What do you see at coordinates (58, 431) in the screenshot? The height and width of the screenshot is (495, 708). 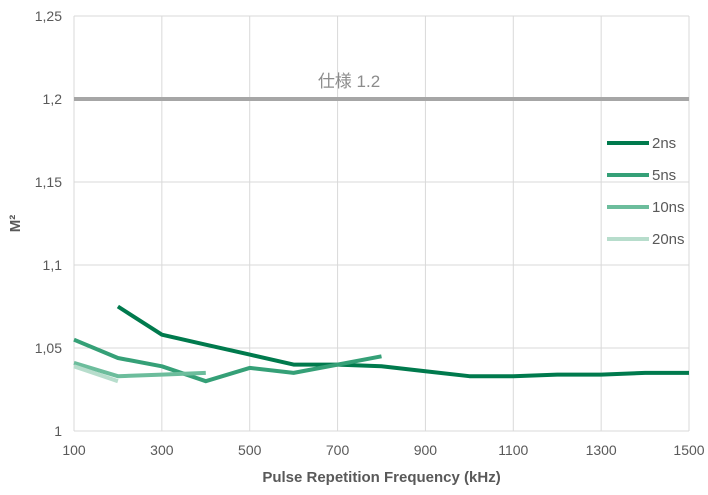 I see `y-tick-label: 1` at bounding box center [58, 431].